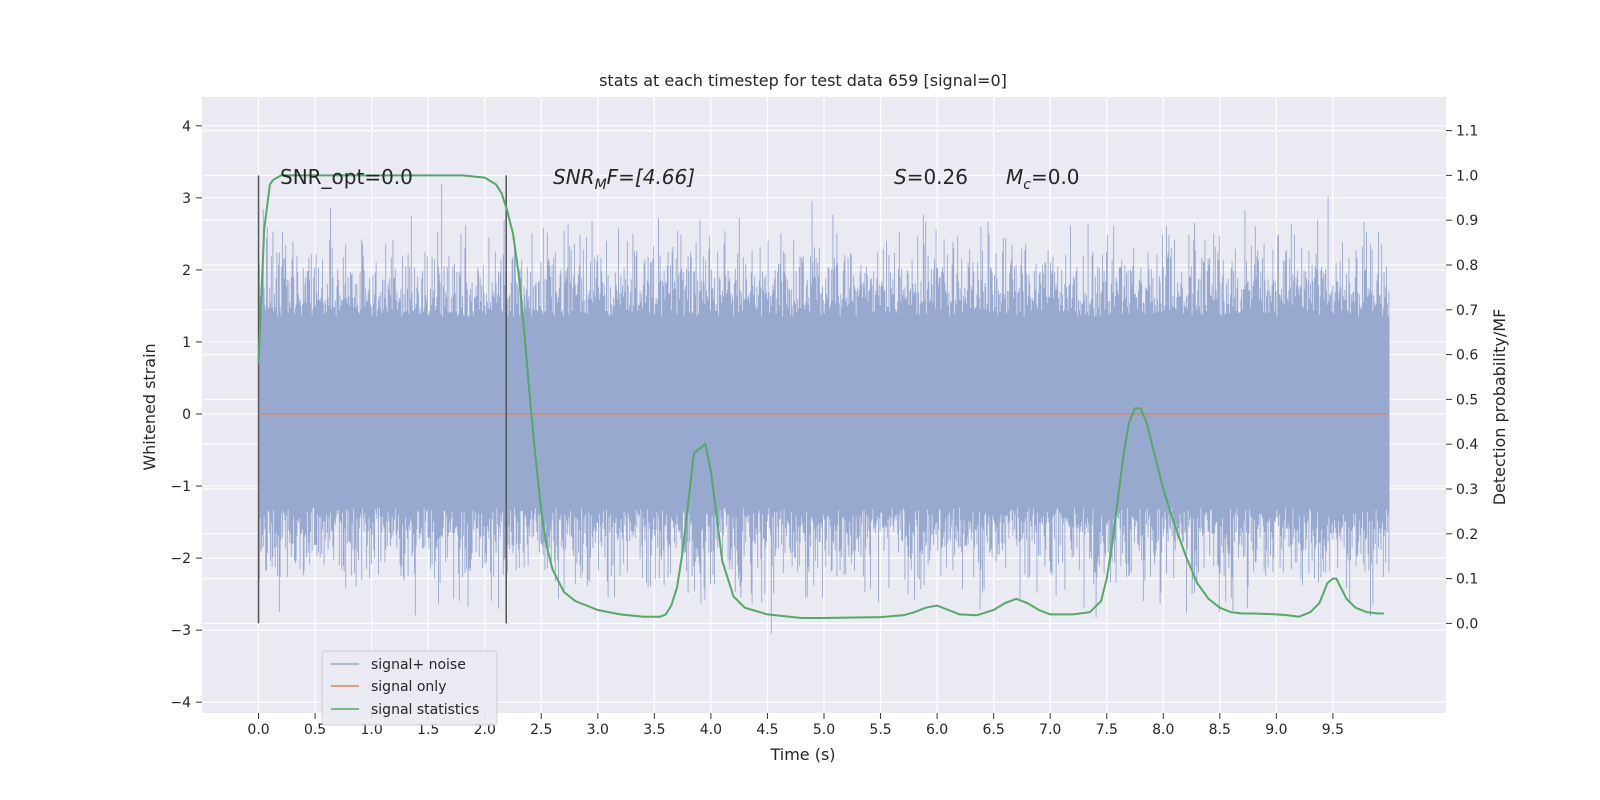 The width and height of the screenshot is (1600, 800). I want to click on annotation-mc: Mc=0.0, so click(1043, 179).